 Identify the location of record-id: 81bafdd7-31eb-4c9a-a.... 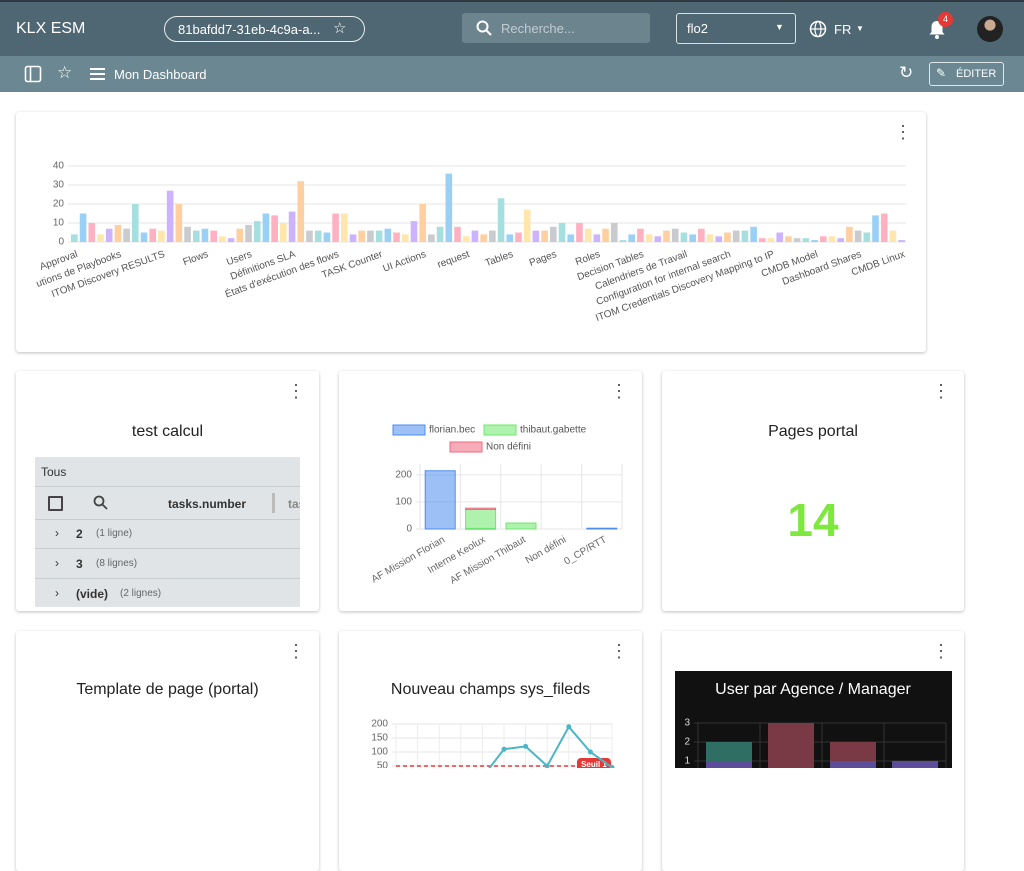
(249, 29).